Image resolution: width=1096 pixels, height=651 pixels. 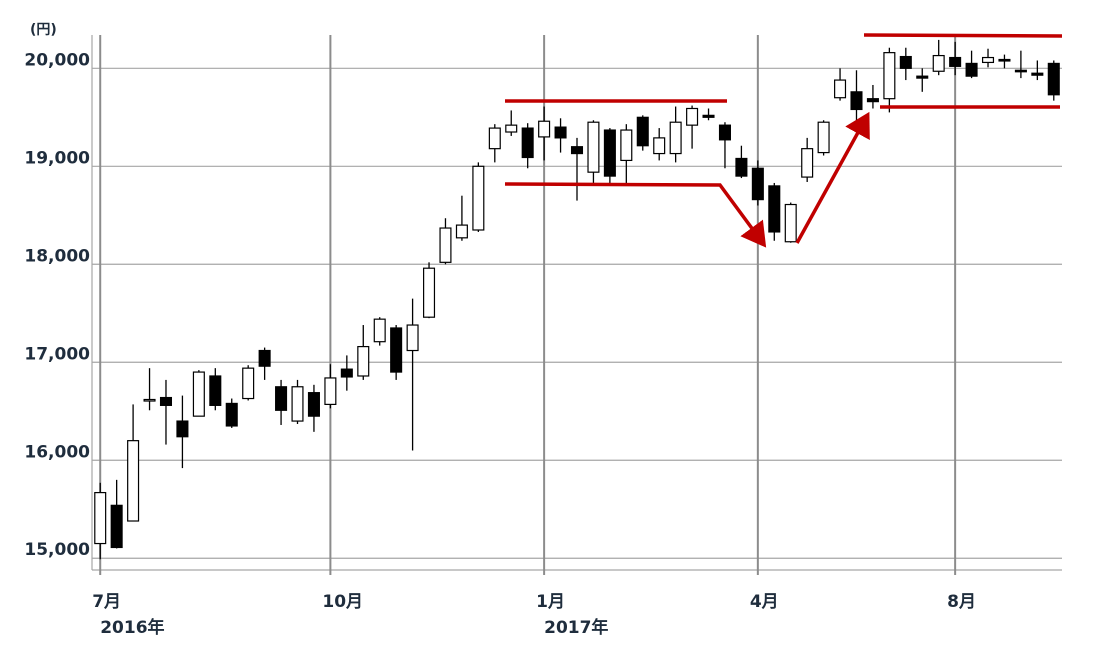 What do you see at coordinates (57, 452) in the screenshot?
I see `y-tick-label: 16,000` at bounding box center [57, 452].